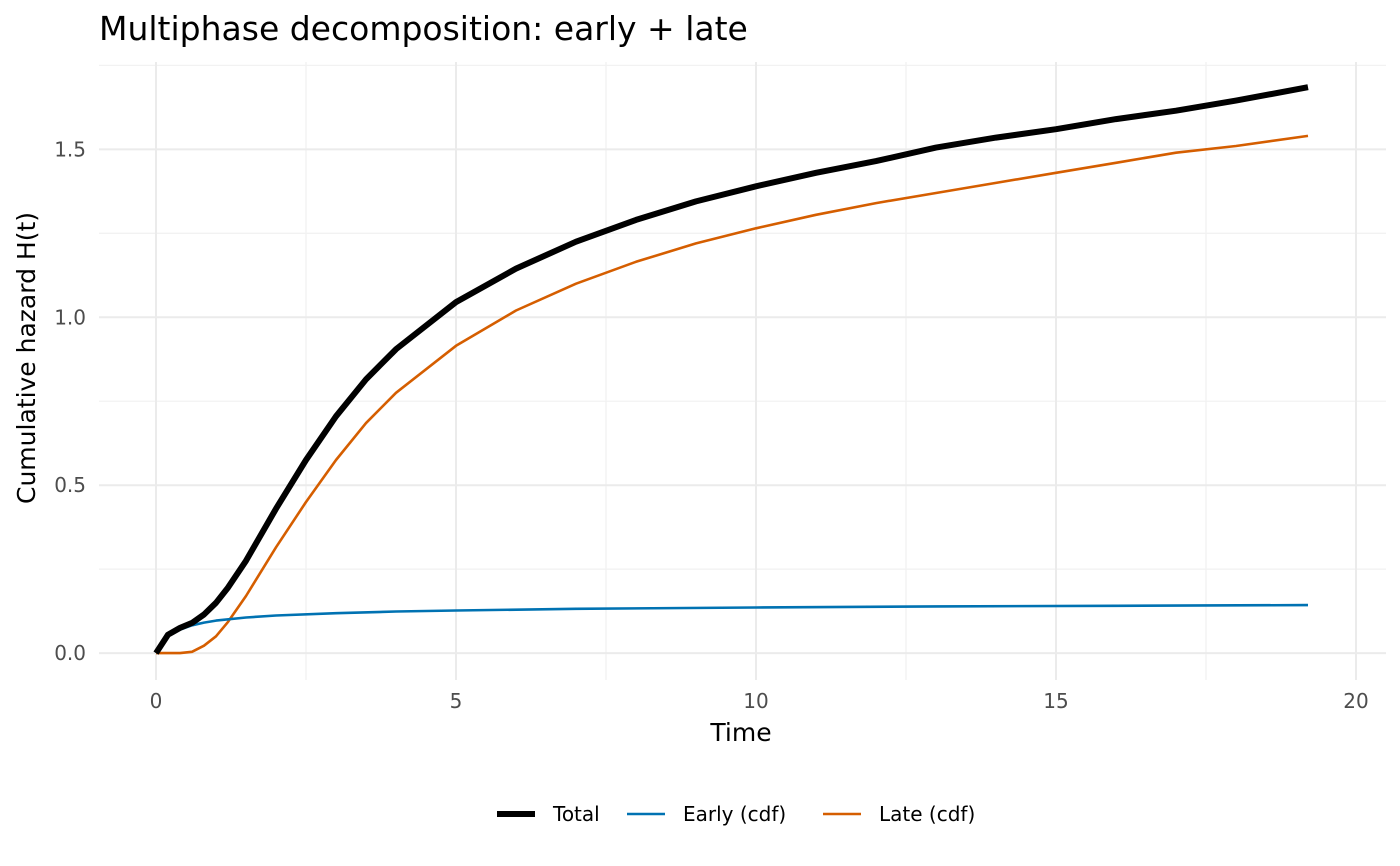 This screenshot has height=866, width=1400. Describe the element at coordinates (755, 701) in the screenshot. I see `x-tick-label: 10` at that location.